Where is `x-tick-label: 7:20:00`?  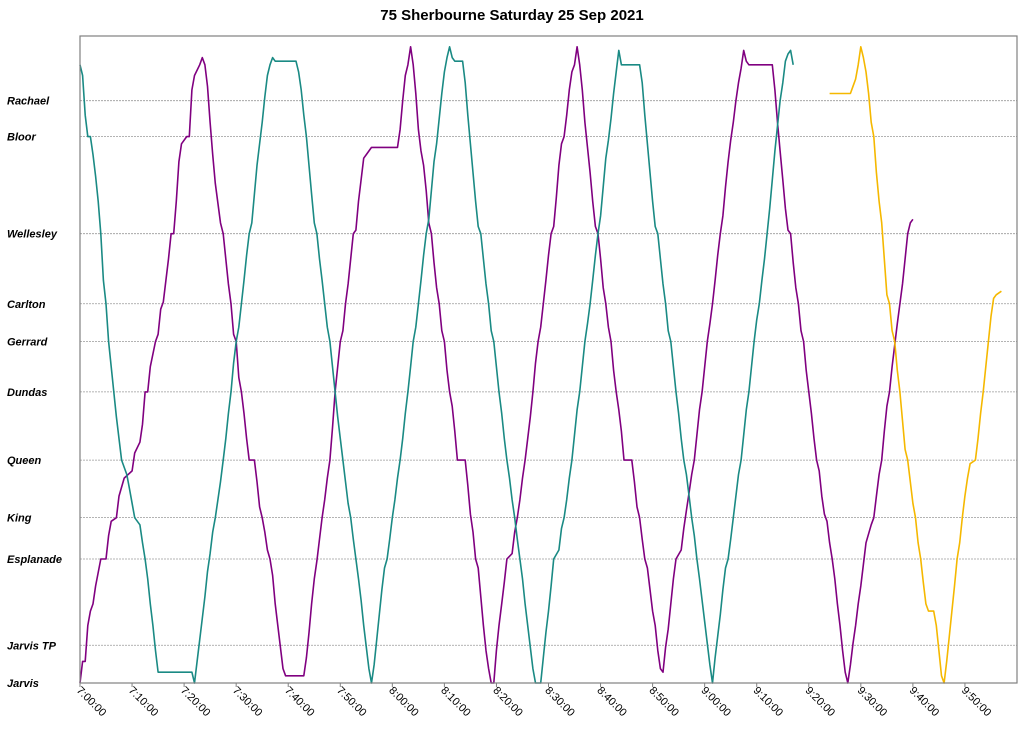 x-tick-label: 7:20:00 is located at coordinates (195, 702).